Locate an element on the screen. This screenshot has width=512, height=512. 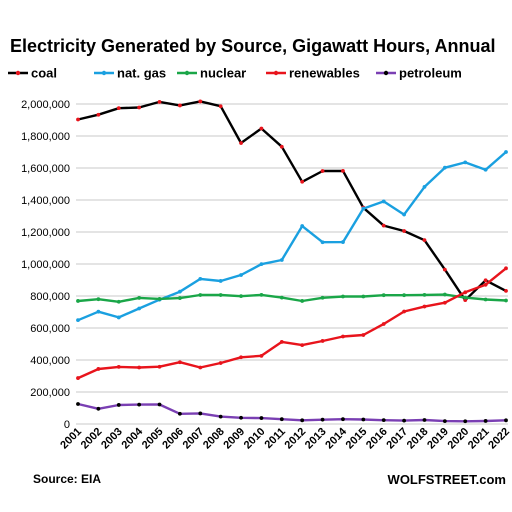
x-tick-label: 2019 is located at coordinates (438, 439).